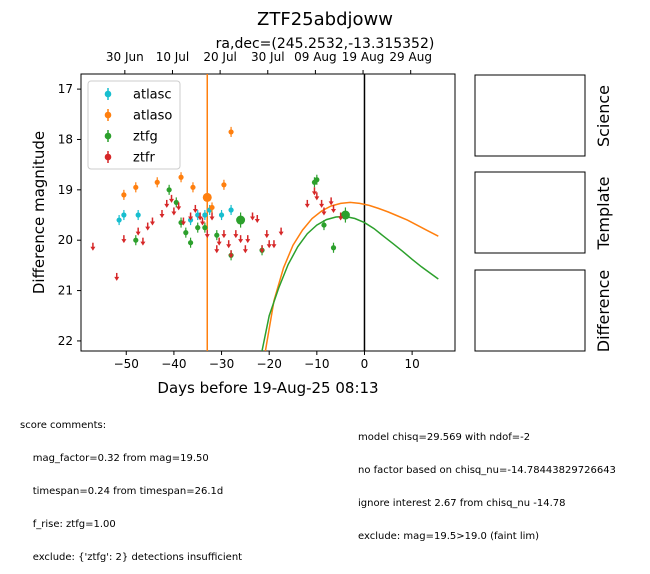 The image size is (650, 574). Describe the element at coordinates (410, 57) in the screenshot. I see `top-axis-tick-label: 29 Aug` at that location.